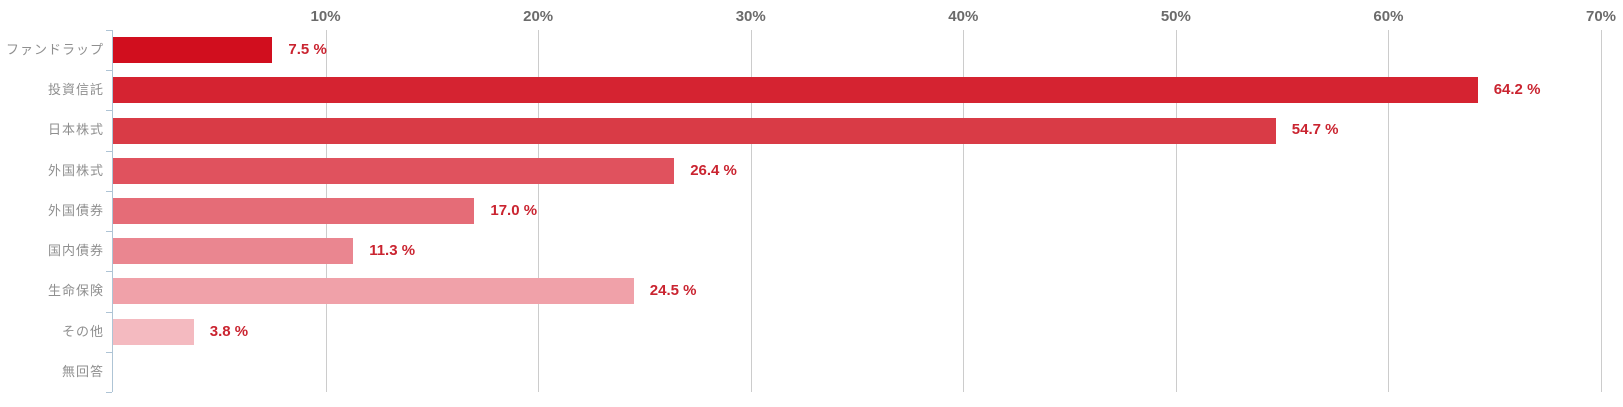 The image size is (1623, 407). Describe the element at coordinates (112, 211) in the screenshot. I see `y-axis-line` at that location.